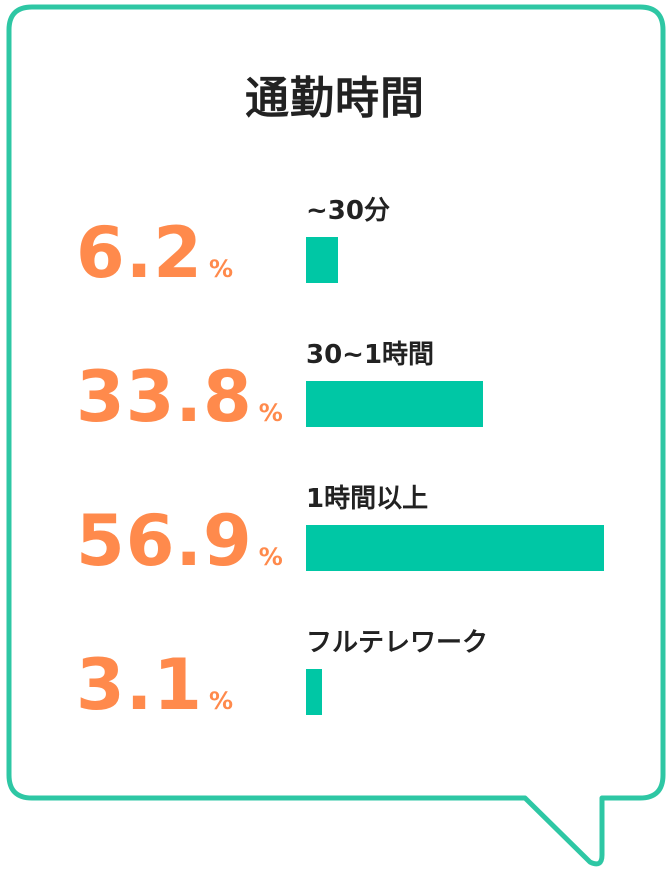 The image size is (670, 870). What do you see at coordinates (348, 211) in the screenshot?
I see `category-label: ~30分` at bounding box center [348, 211].